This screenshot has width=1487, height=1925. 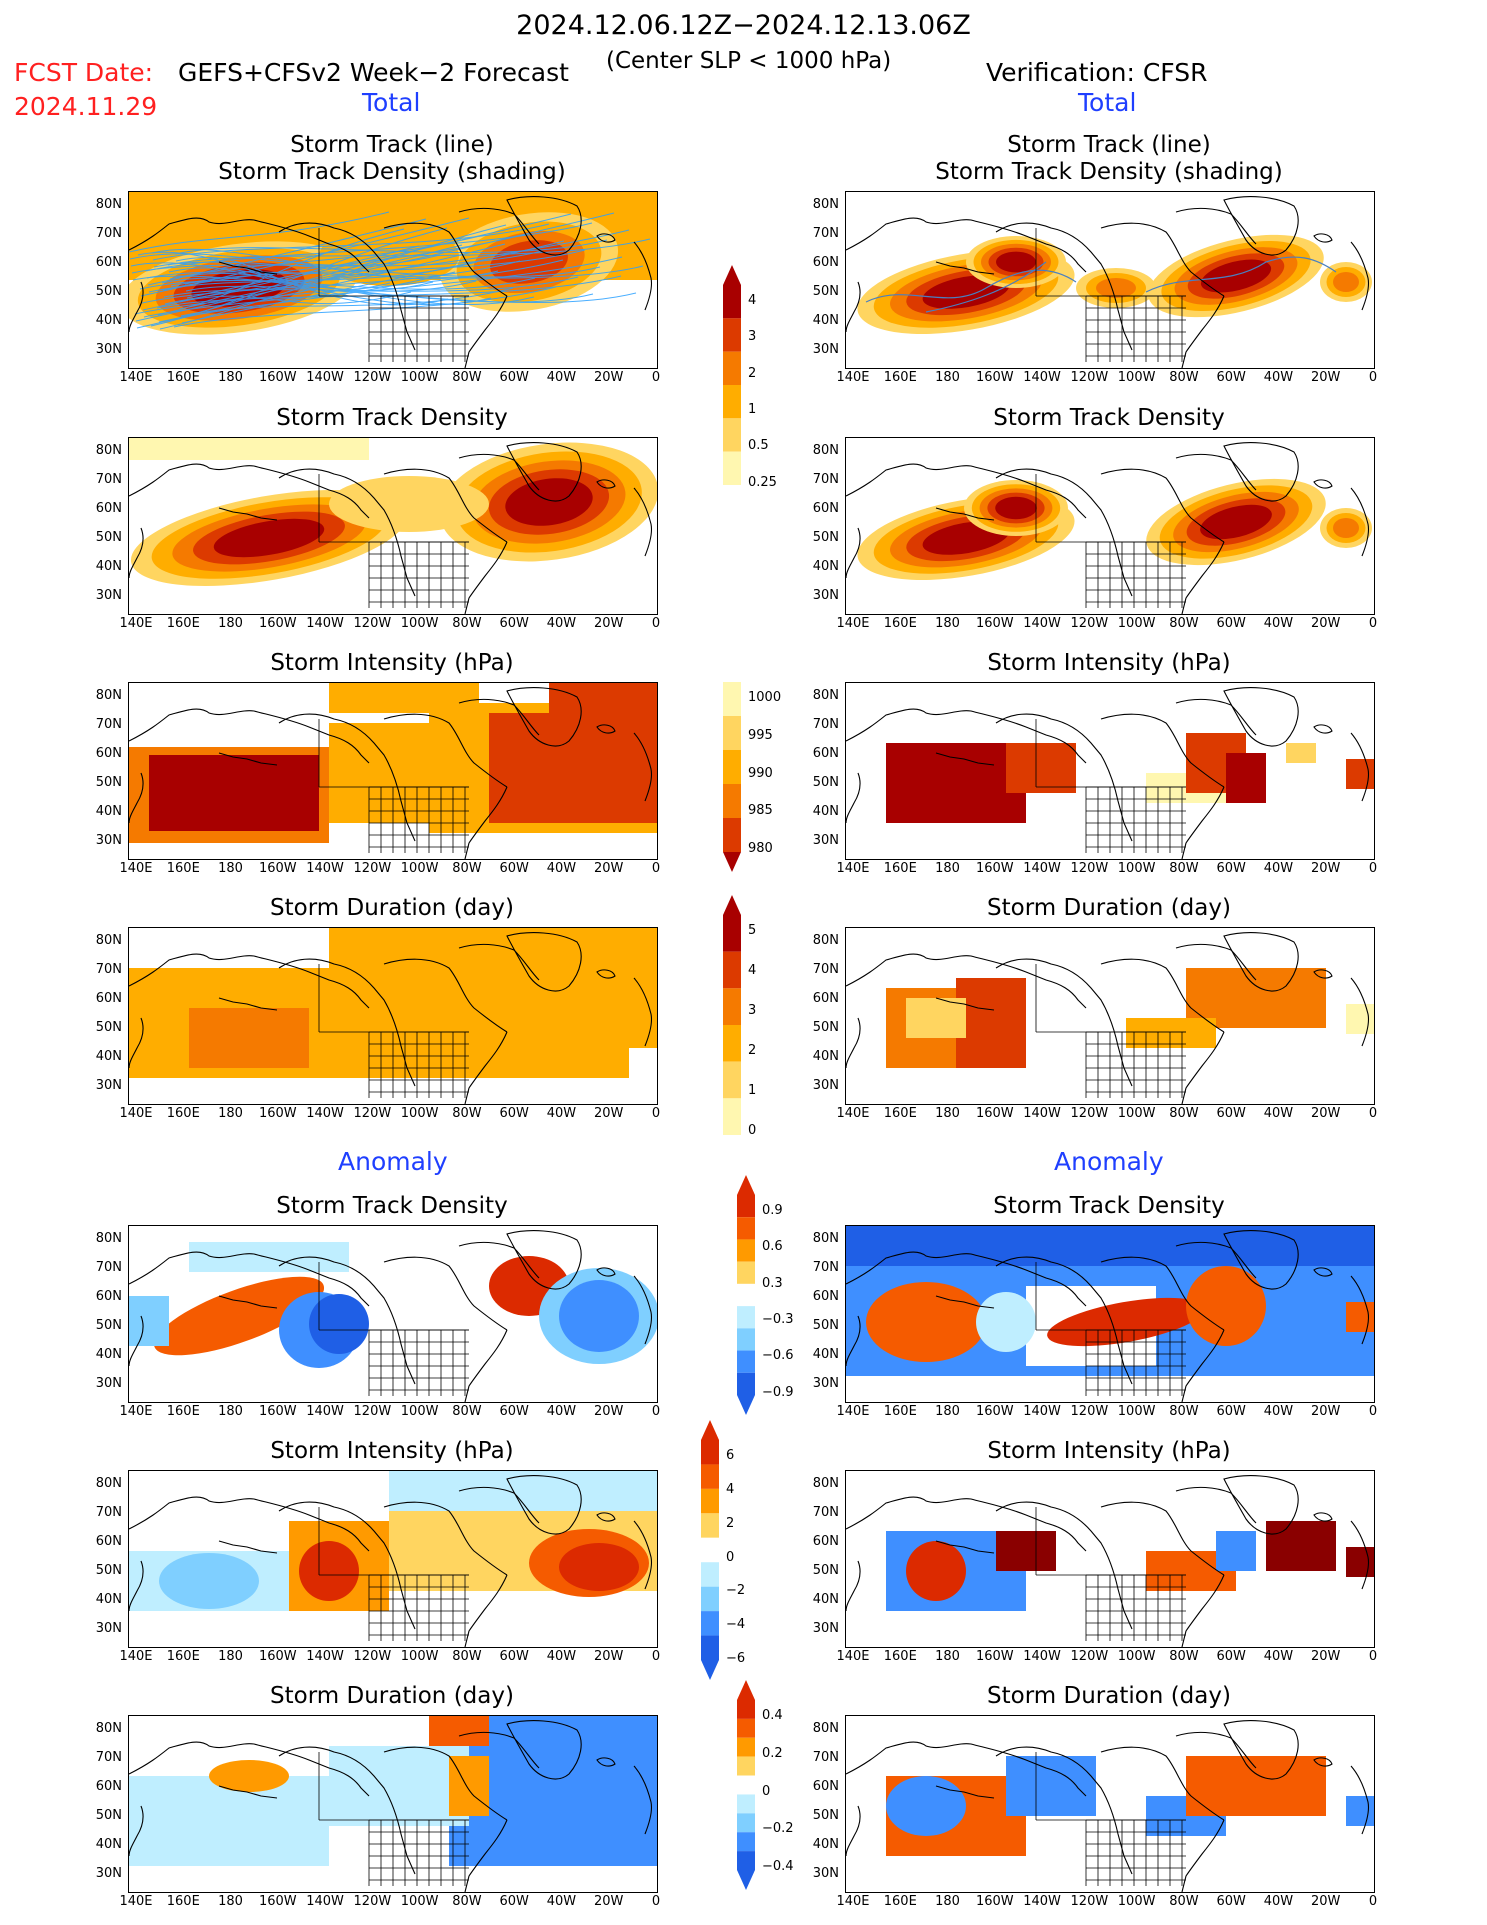 What do you see at coordinates (1109, 418) in the screenshot?
I see `panel-title-density-right: Storm Track Density` at bounding box center [1109, 418].